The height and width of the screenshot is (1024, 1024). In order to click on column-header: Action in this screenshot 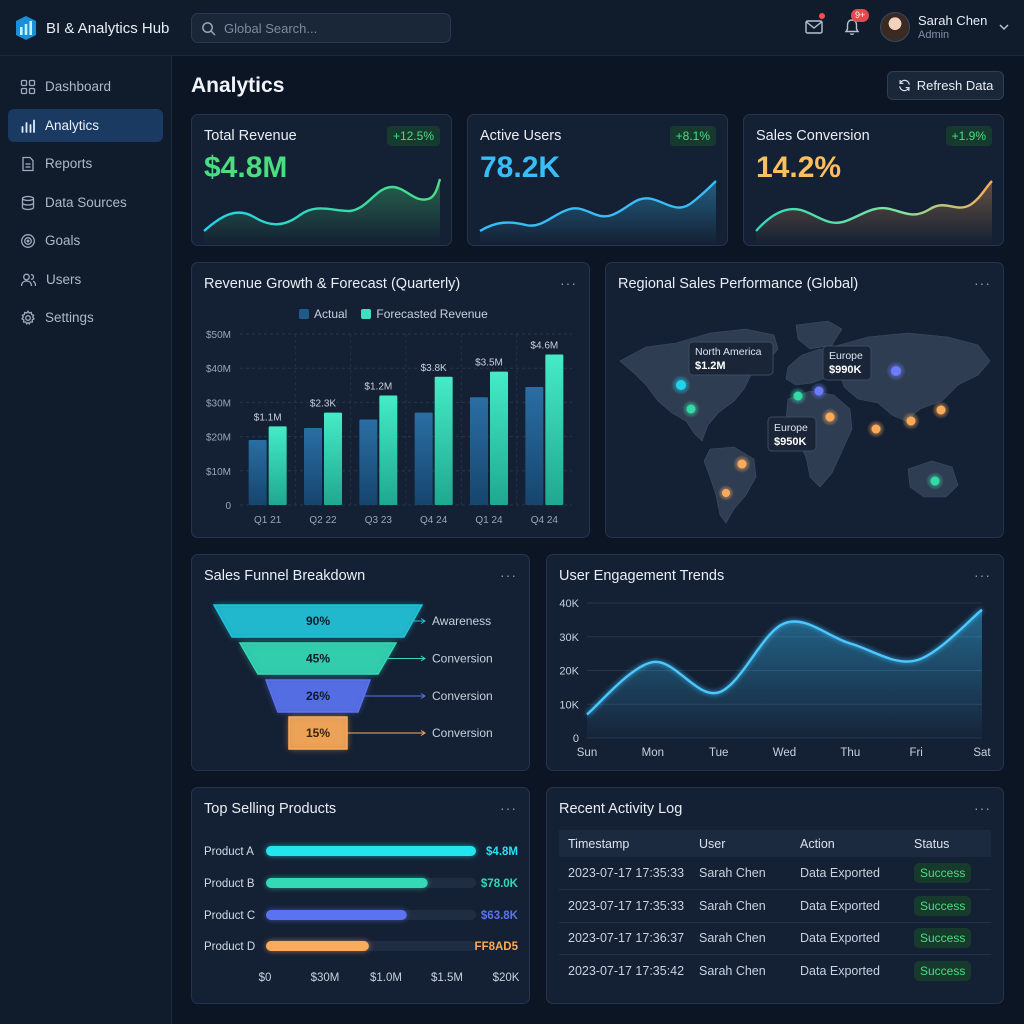, I will do `click(848, 843)`.